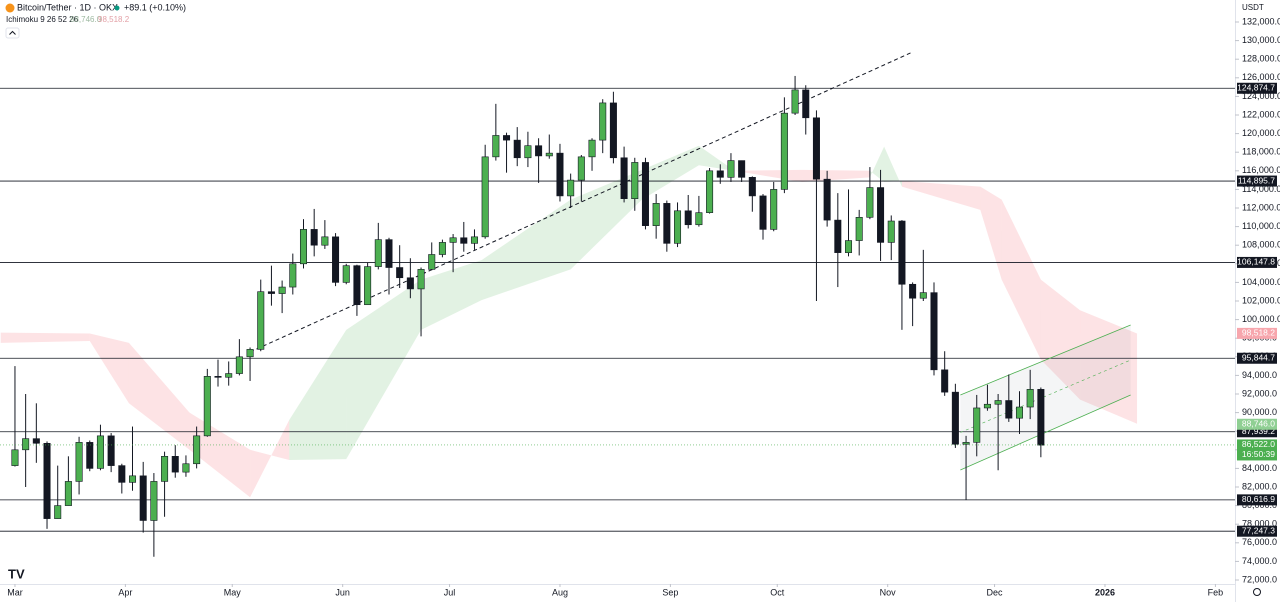 Image resolution: width=1280 pixels, height=607 pixels. What do you see at coordinates (117, 8) in the screenshot?
I see `status-dot` at bounding box center [117, 8].